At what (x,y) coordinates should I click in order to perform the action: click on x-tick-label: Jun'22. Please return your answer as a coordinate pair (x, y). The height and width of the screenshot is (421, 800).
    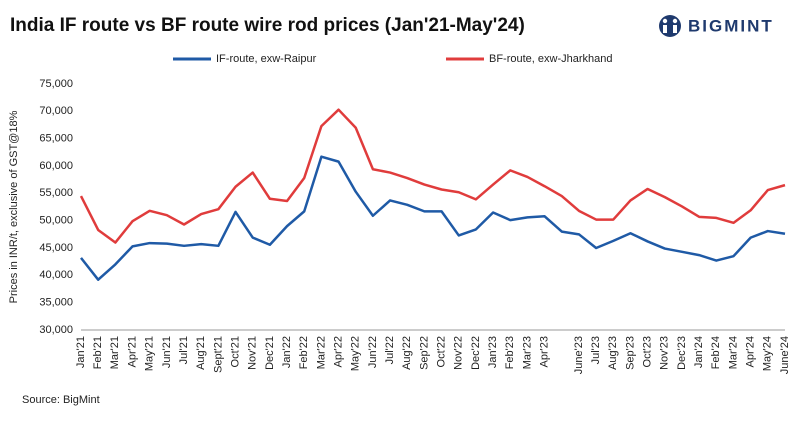
    Looking at the image, I should click on (373, 352).